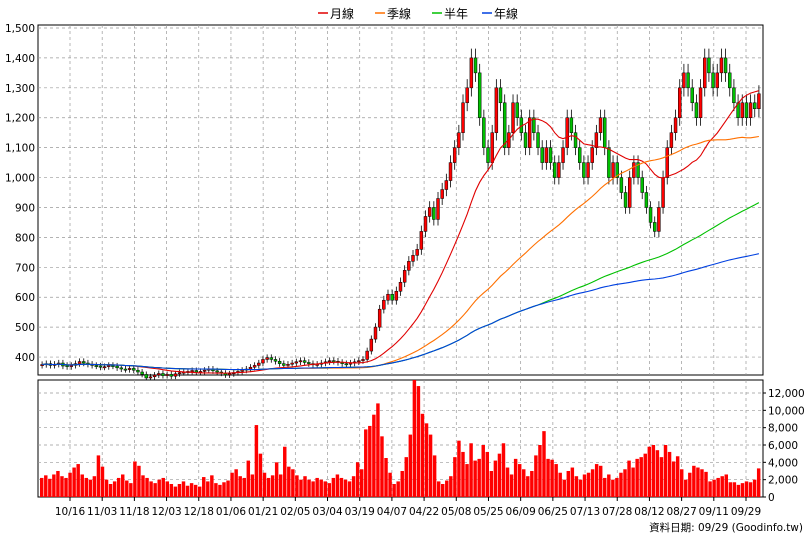  What do you see at coordinates (786, 394) in the screenshot?
I see `volume-tick-label: 12,000` at bounding box center [786, 394].